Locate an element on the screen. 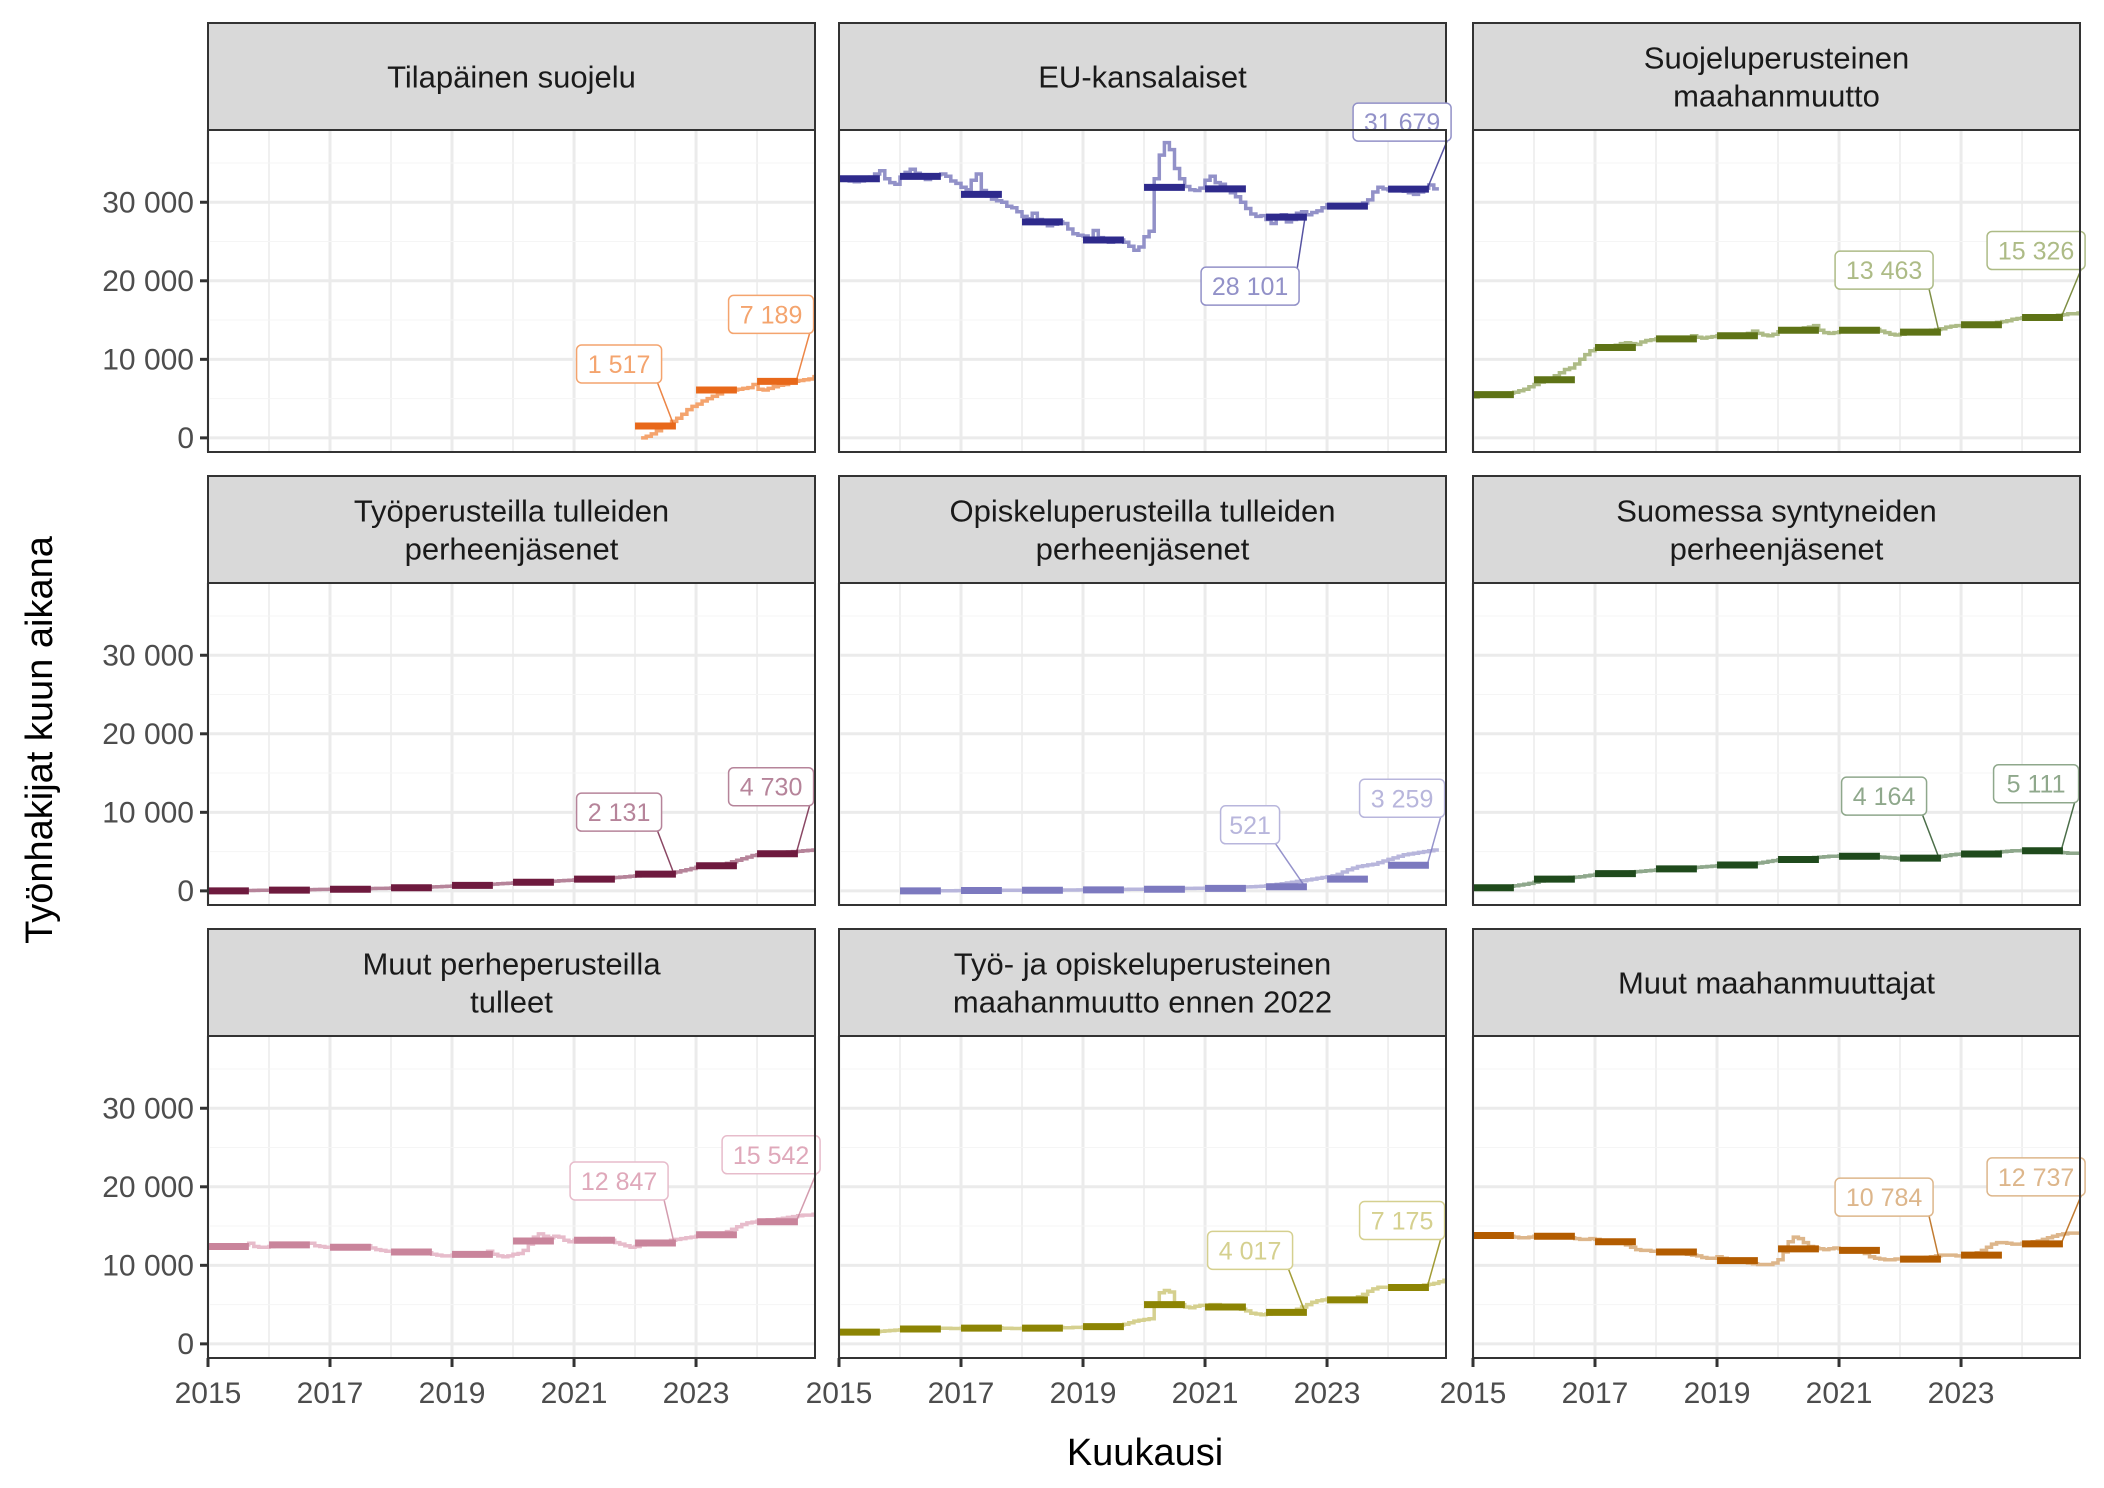 This screenshot has width=2104, height=1488. panel-2: EU-kansalaiset 28 101 31 679 is located at coordinates (1144, 237).